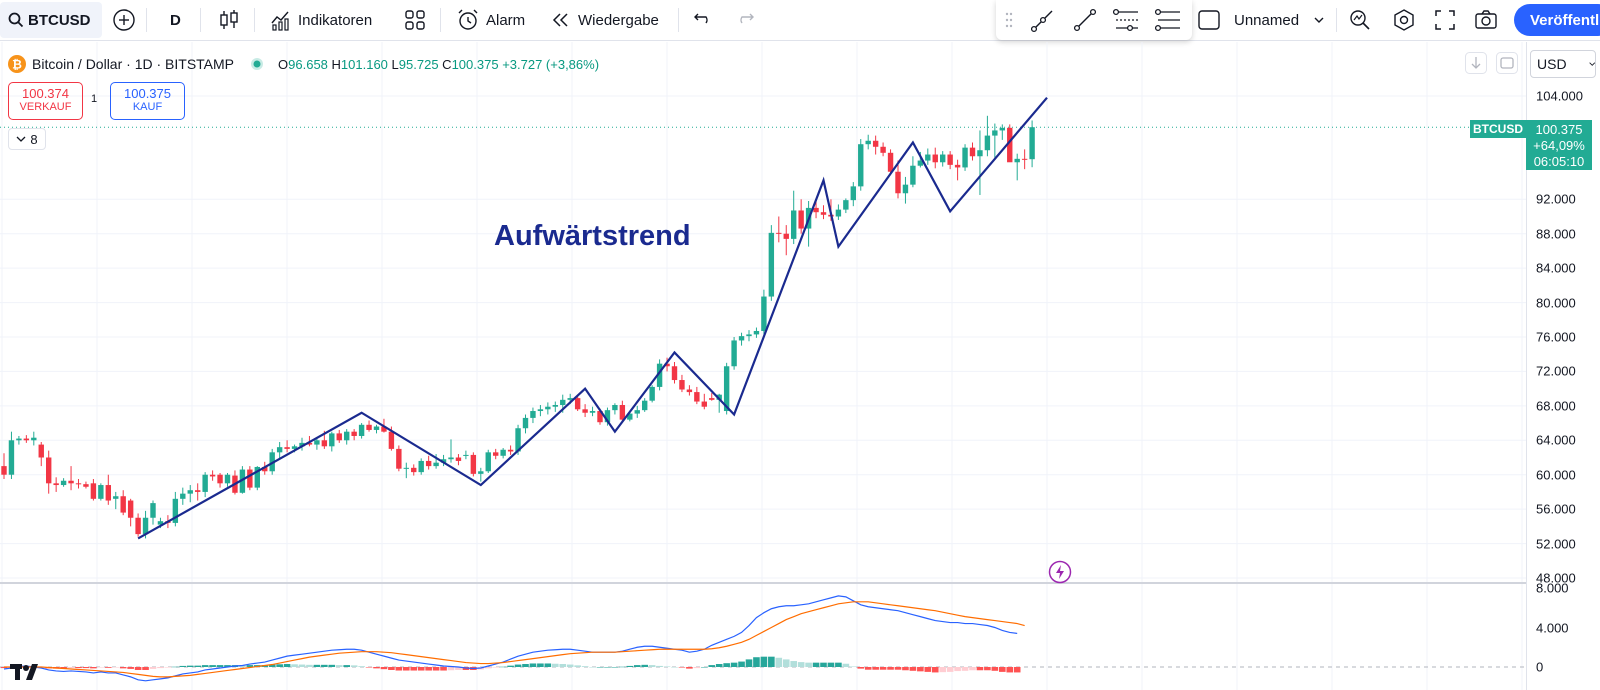 The height and width of the screenshot is (690, 1600). Describe the element at coordinates (1563, 64) in the screenshot. I see `currency-select: USD` at that location.